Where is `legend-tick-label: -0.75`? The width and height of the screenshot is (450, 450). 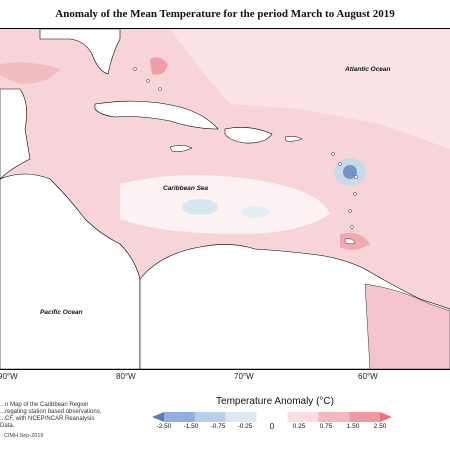
legend-tick-label: -0.75 is located at coordinates (218, 426).